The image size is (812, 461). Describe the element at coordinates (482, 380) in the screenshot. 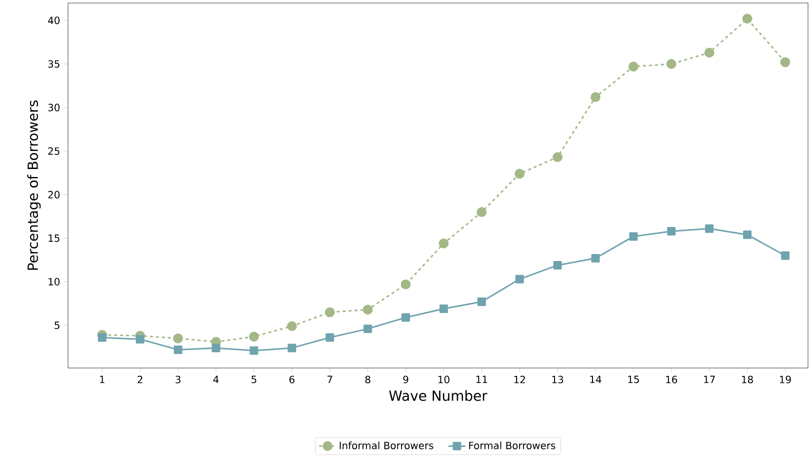

I see `x-tick-label: 11` at that location.